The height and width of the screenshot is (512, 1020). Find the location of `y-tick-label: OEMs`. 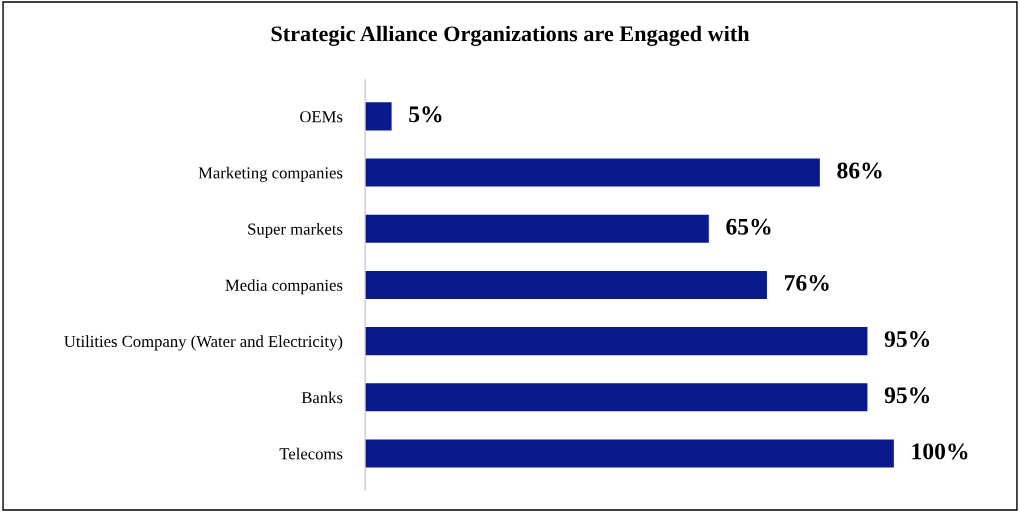

y-tick-label: OEMs is located at coordinates (321, 117).